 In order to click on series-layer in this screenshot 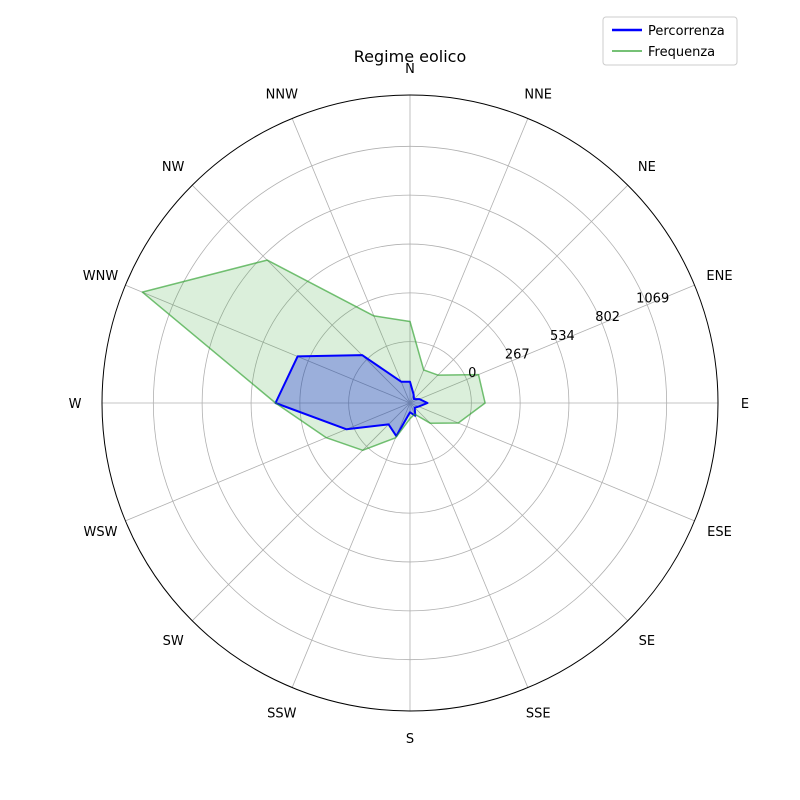, I will do `click(313, 355)`.